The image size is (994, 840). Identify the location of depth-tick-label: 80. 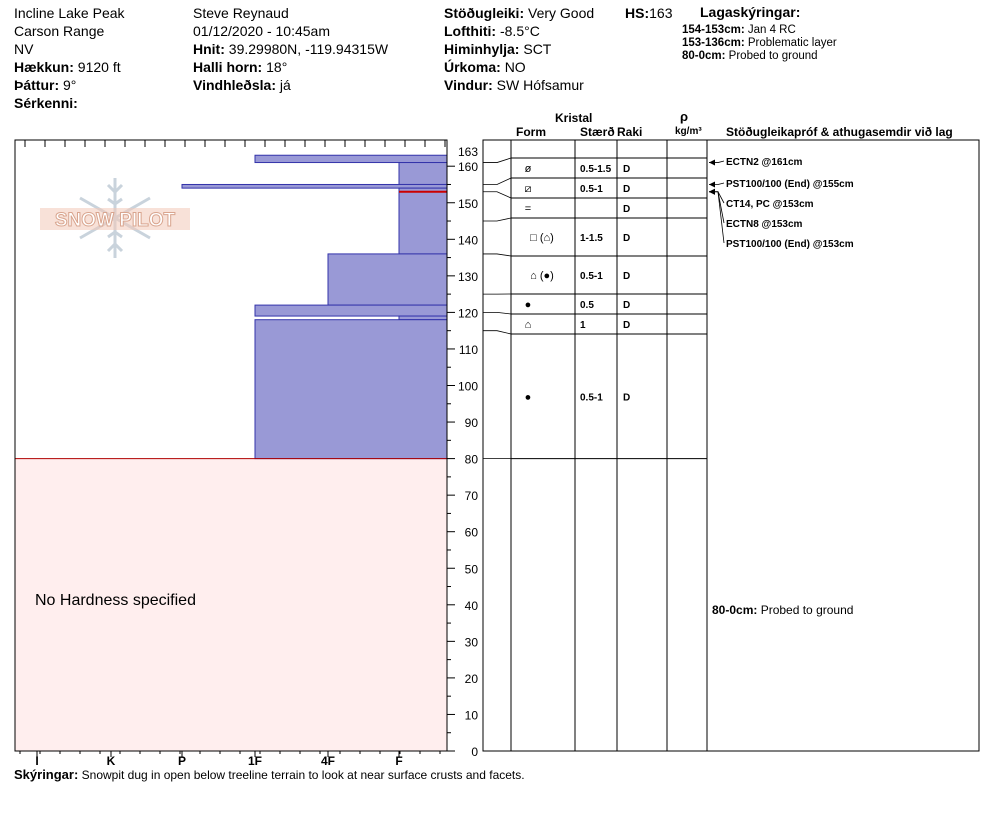
(472, 460).